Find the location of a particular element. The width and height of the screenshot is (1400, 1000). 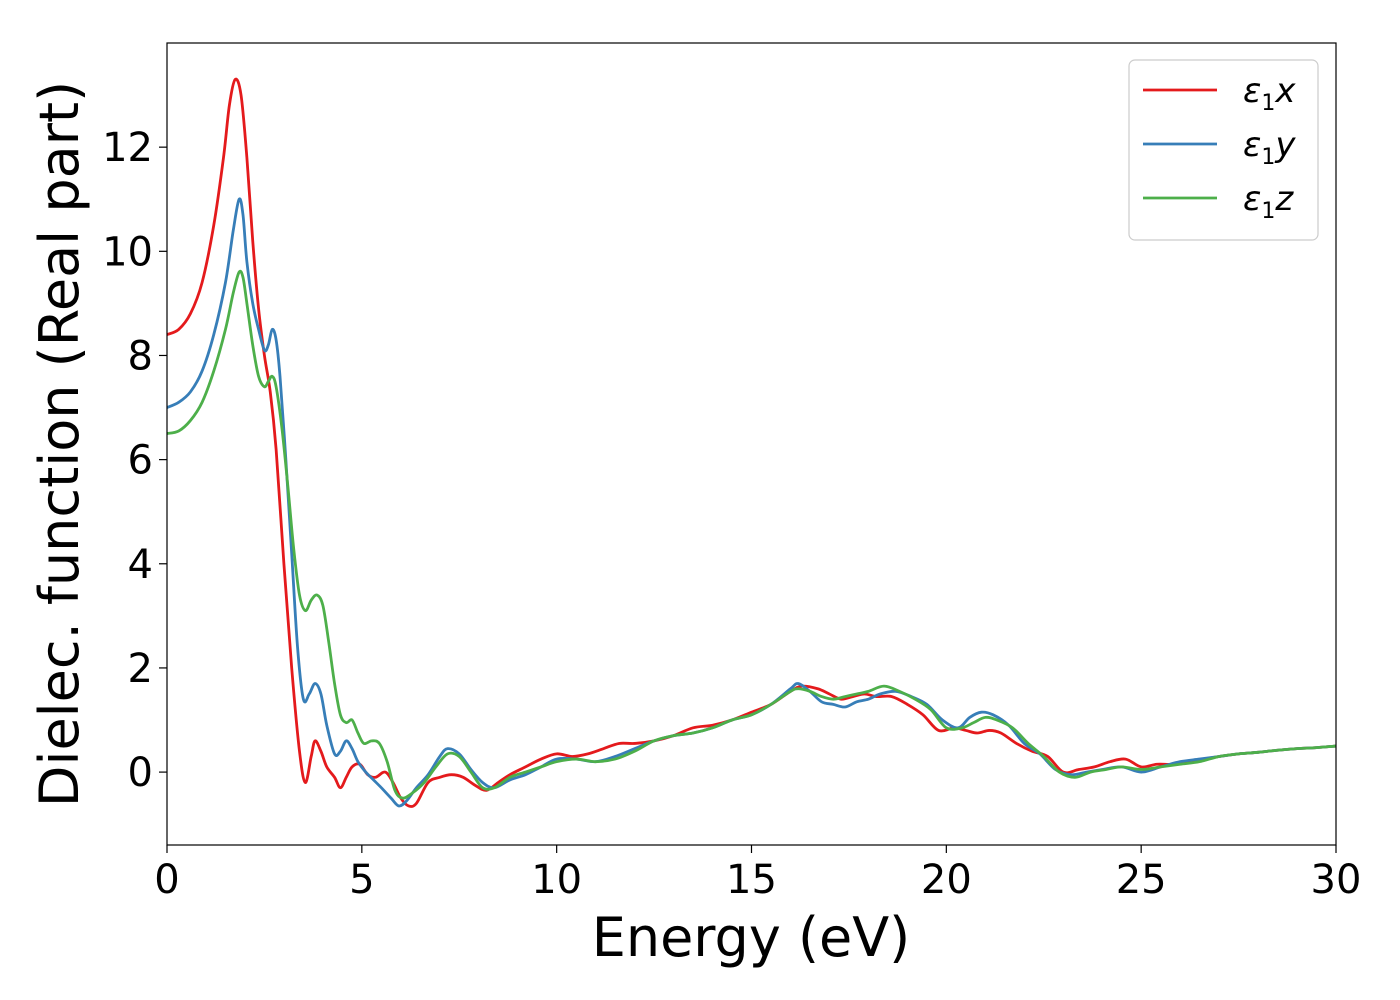

x-tick-label: 30 is located at coordinates (1336, 880).